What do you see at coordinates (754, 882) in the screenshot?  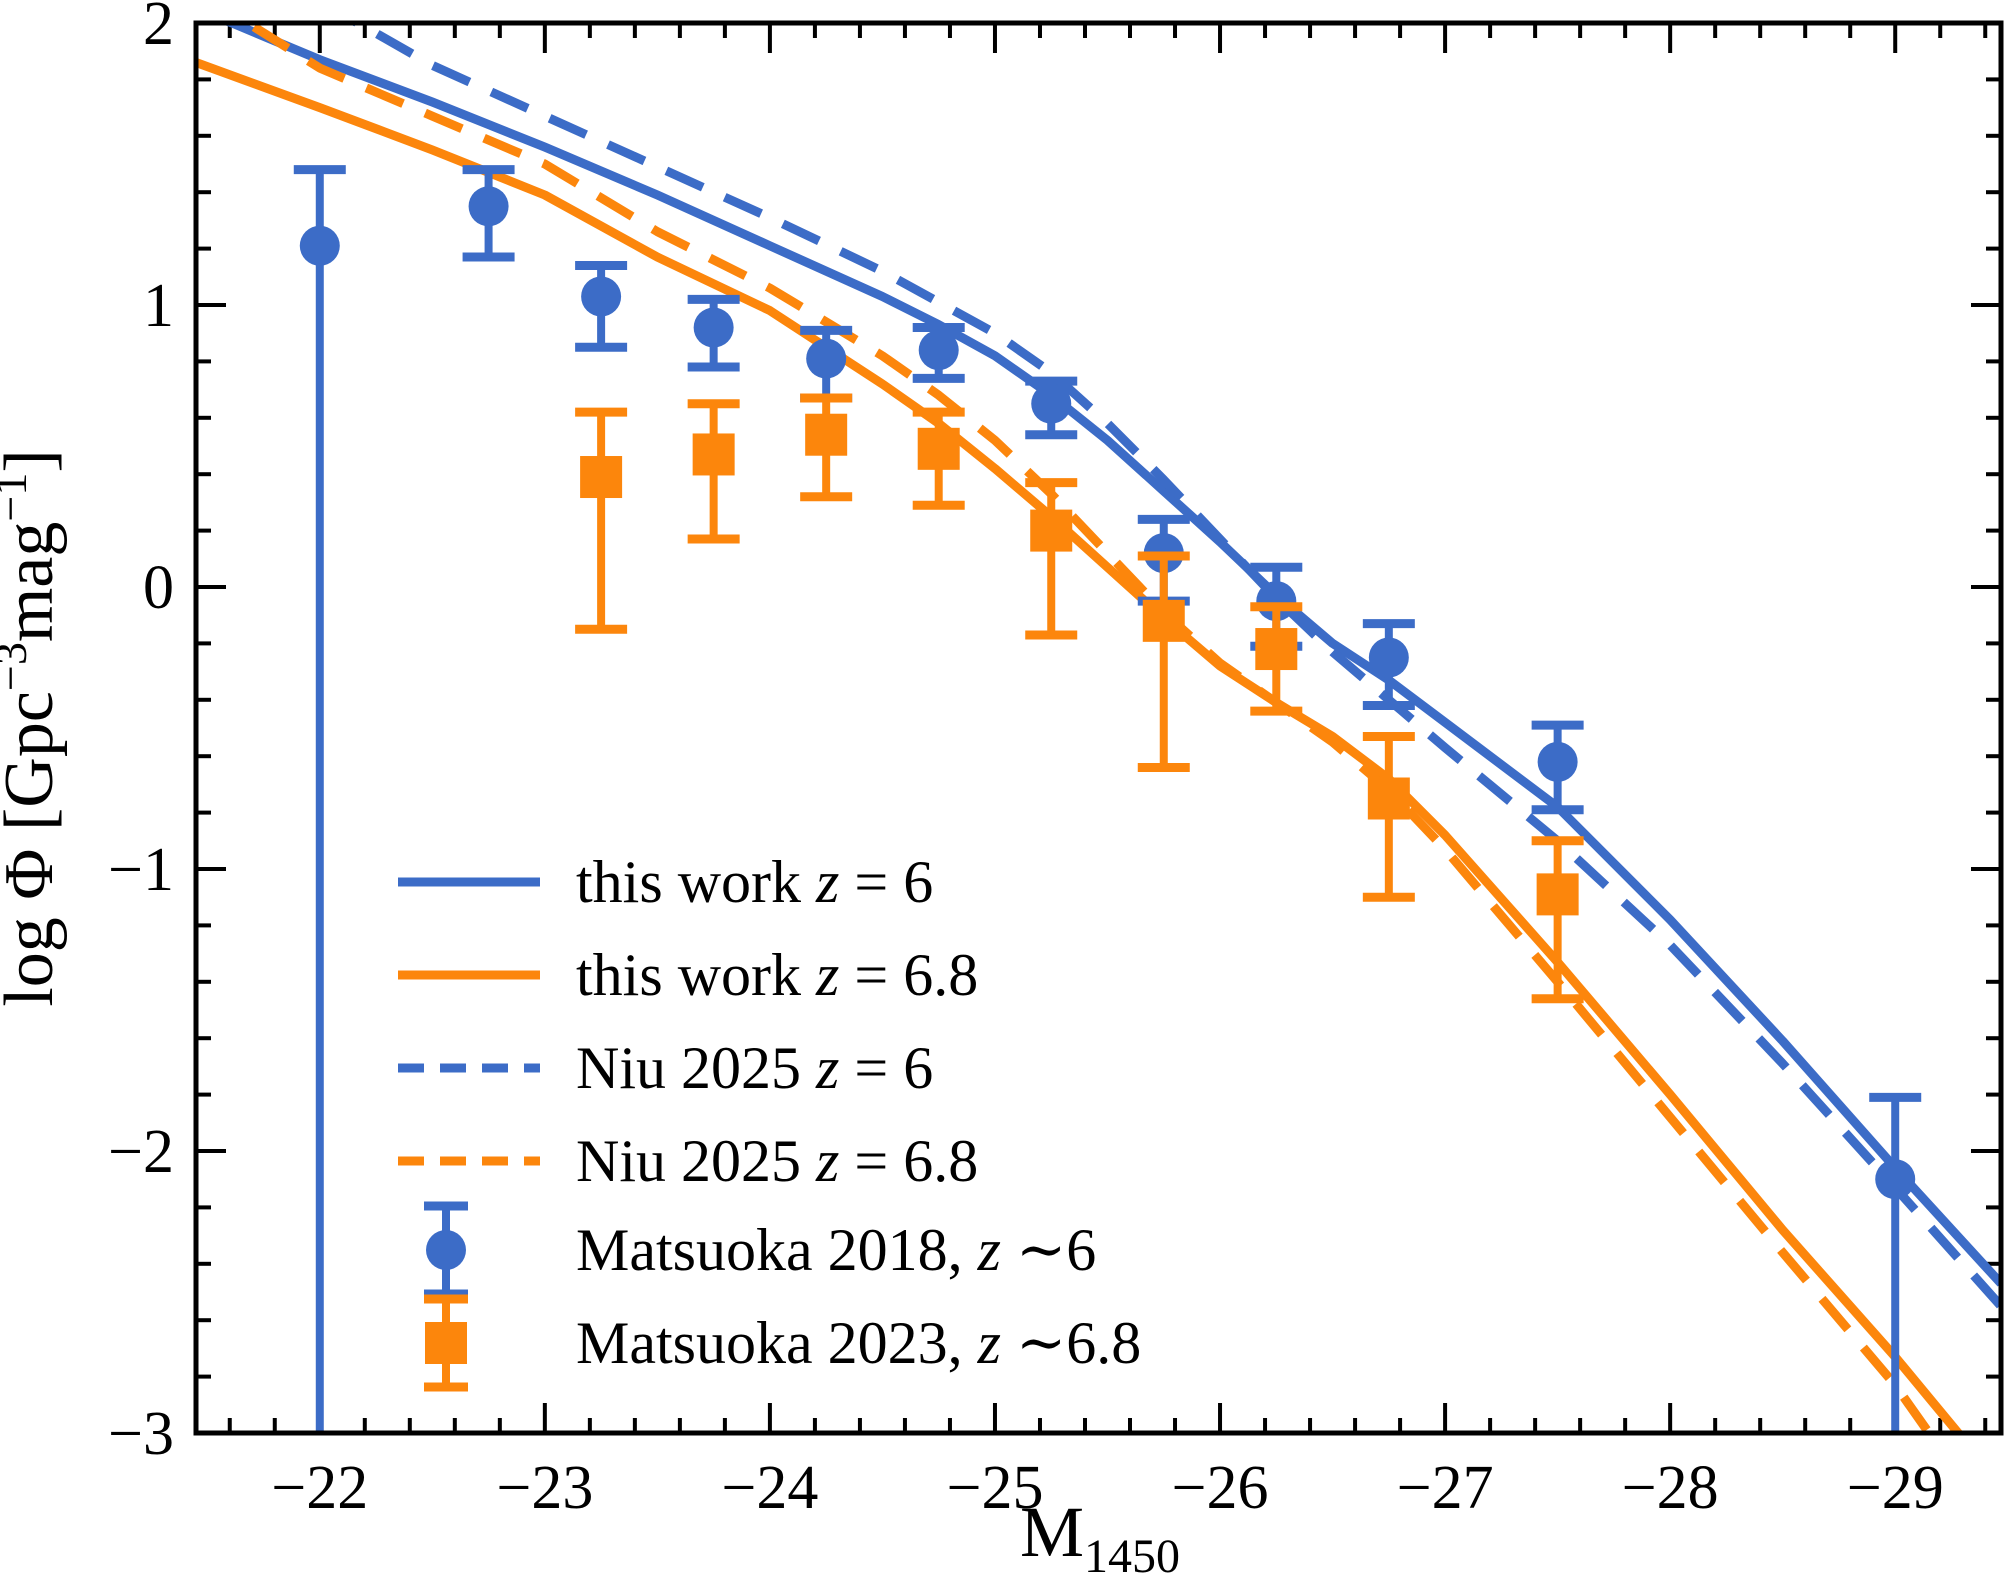 I see `legend-label: this work z = 6` at bounding box center [754, 882].